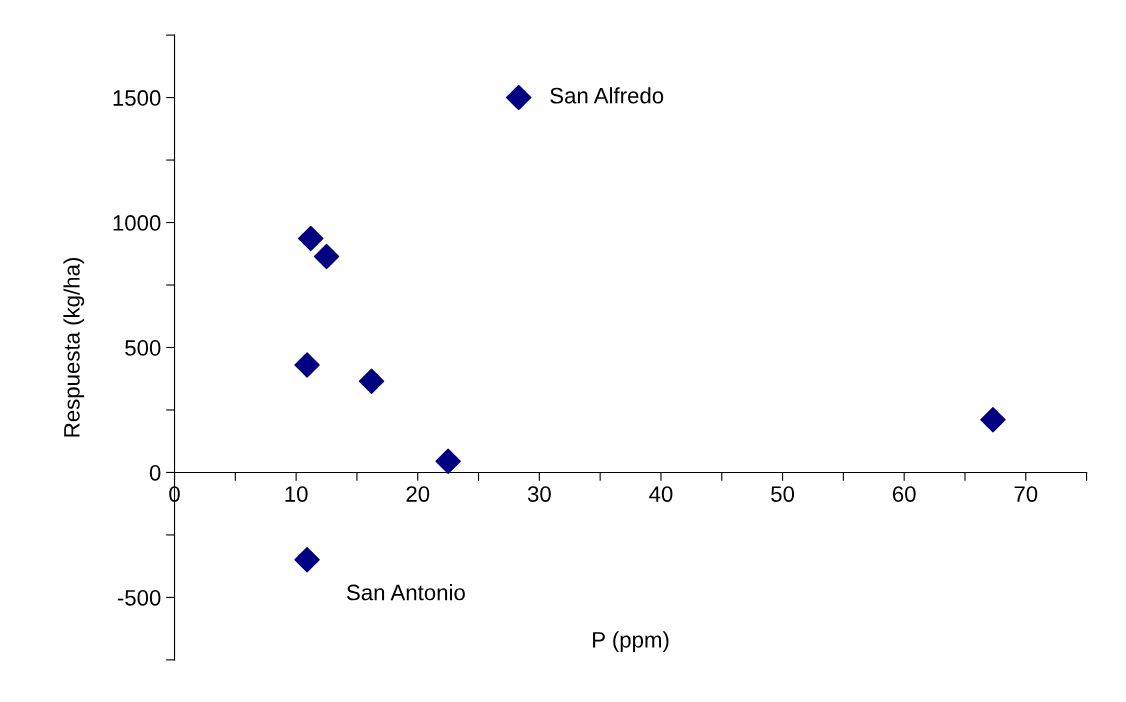 The width and height of the screenshot is (1126, 702). Describe the element at coordinates (783, 494) in the screenshot. I see `x-tick-label: 50` at that location.